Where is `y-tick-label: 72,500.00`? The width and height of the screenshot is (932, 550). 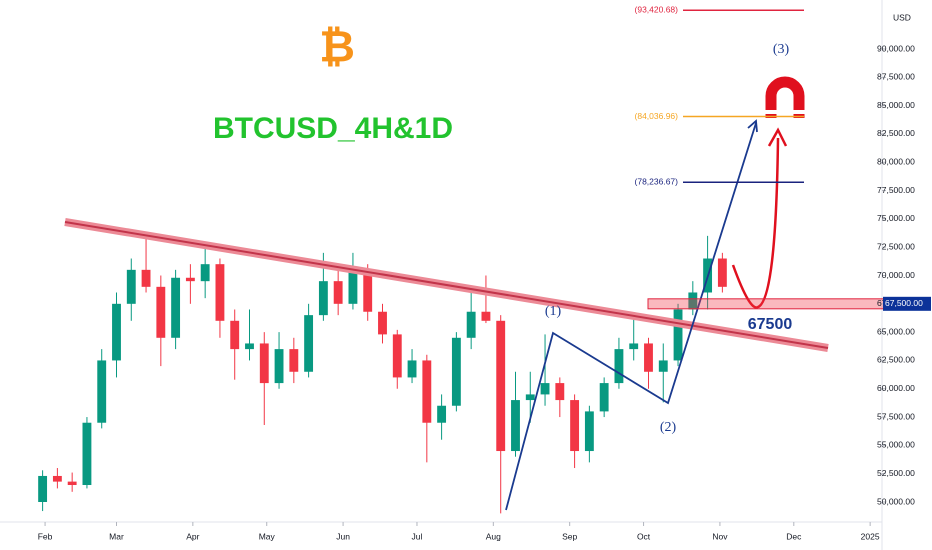 y-tick-label: 72,500.00 is located at coordinates (896, 246).